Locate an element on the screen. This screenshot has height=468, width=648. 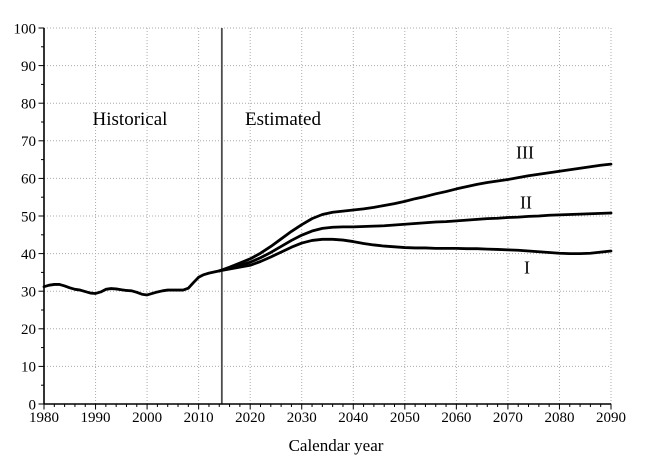
series-line-i is located at coordinates (415, 255).